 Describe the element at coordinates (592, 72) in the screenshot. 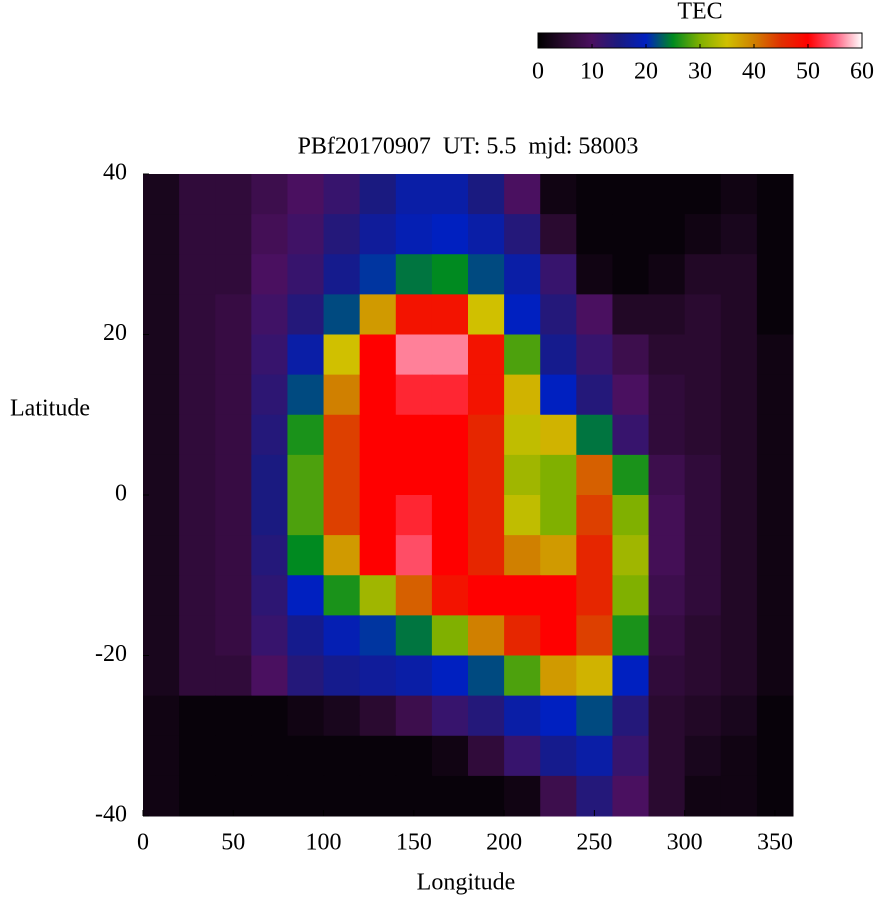

I see `colorbar-tick-label: 10` at that location.